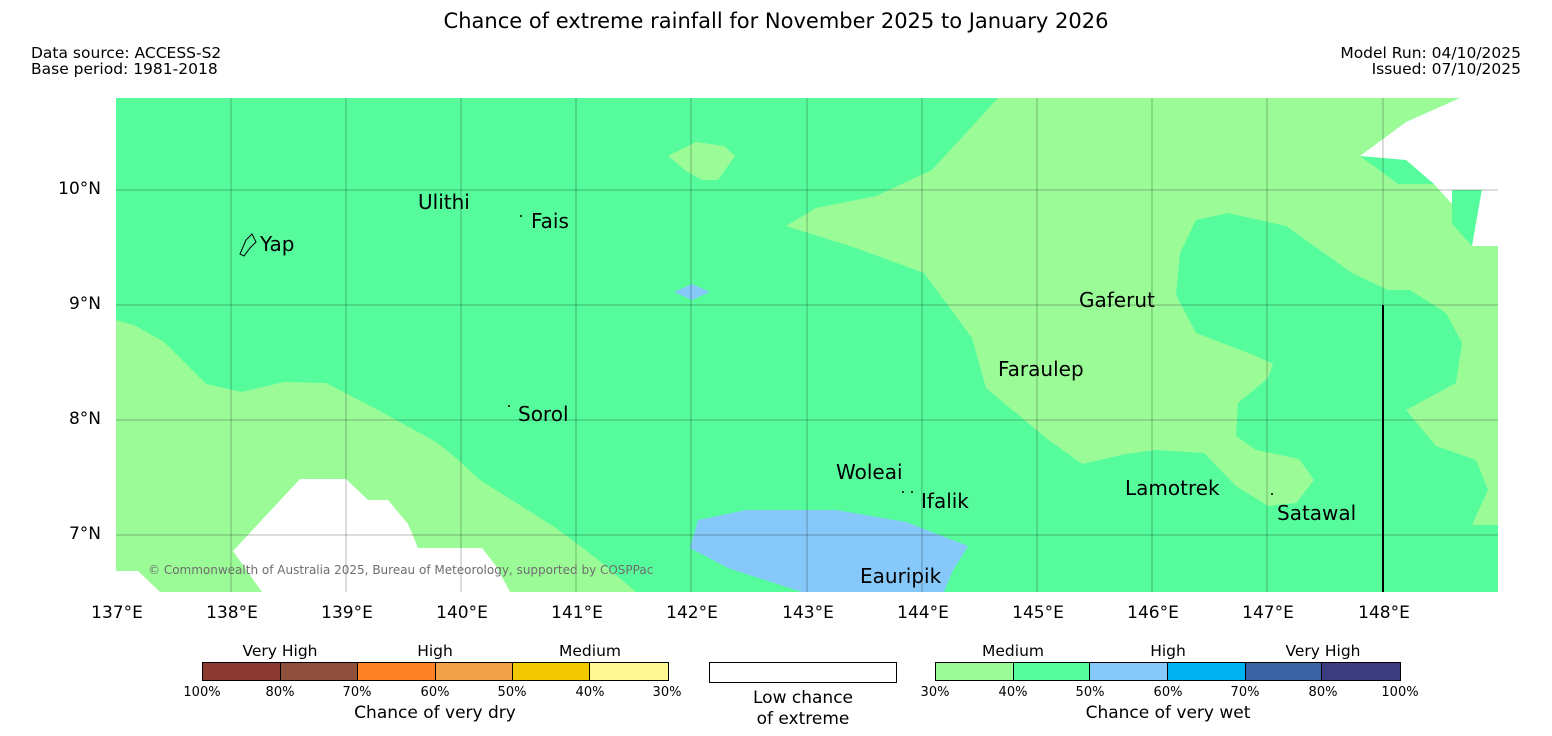  I want to click on dry-category-medium: Medium, so click(590, 651).